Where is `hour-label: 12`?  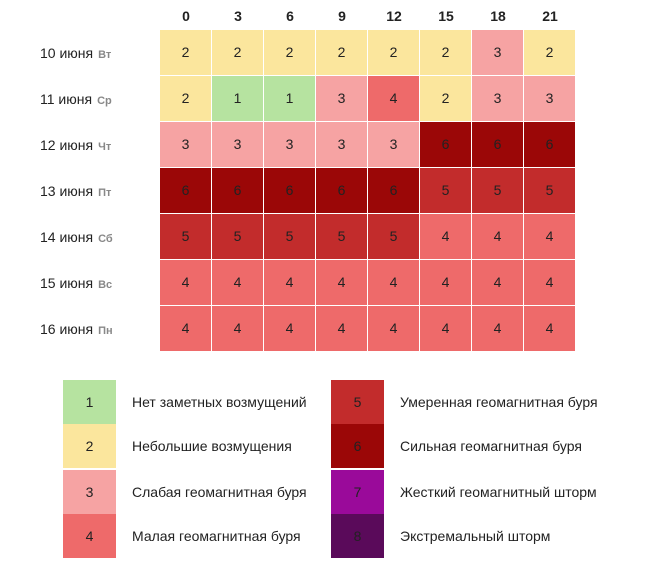 hour-label: 12 is located at coordinates (394, 16).